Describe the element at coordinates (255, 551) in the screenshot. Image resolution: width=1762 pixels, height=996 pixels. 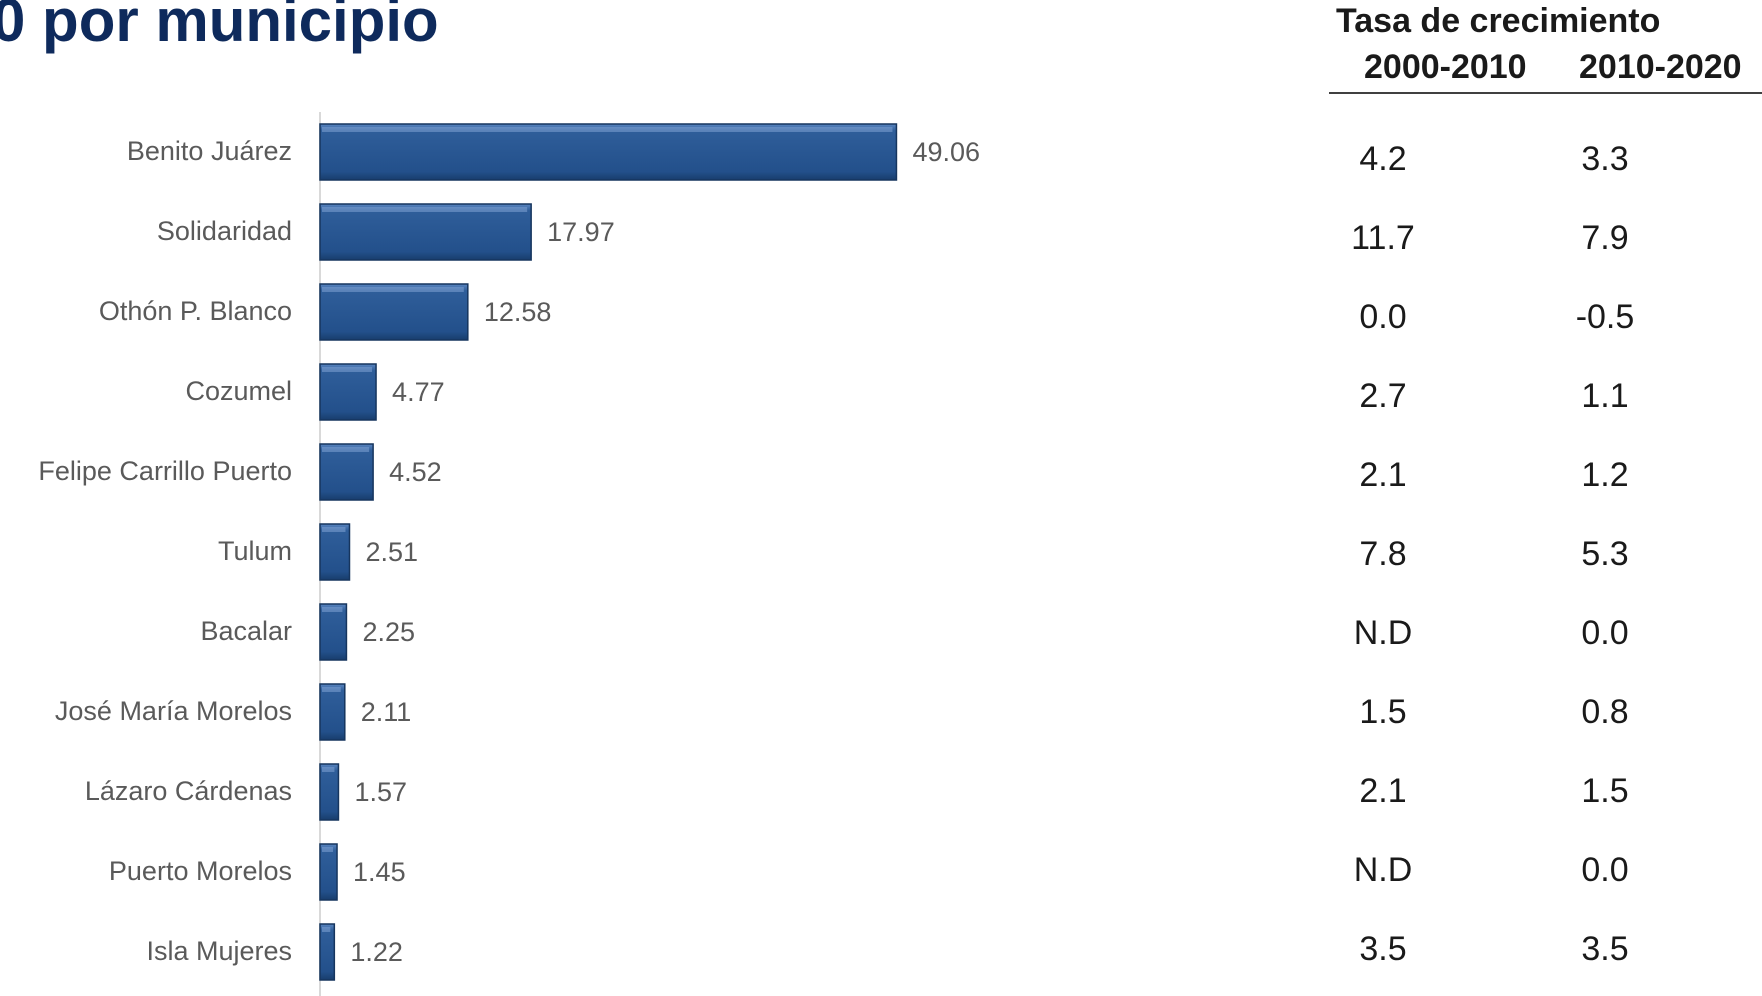
I see `category-label: Tulum` at that location.